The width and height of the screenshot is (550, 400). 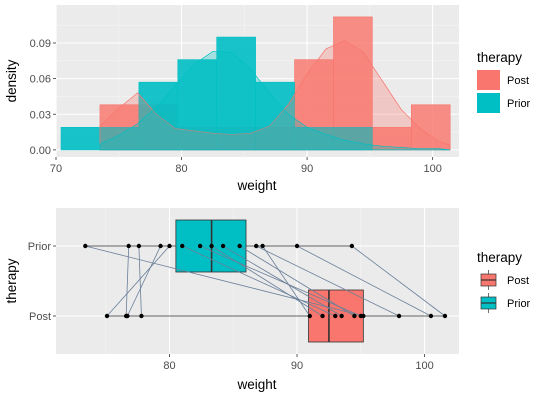 What do you see at coordinates (11, 280) in the screenshot?
I see `boxplot-y-axis-title: therapy` at bounding box center [11, 280].